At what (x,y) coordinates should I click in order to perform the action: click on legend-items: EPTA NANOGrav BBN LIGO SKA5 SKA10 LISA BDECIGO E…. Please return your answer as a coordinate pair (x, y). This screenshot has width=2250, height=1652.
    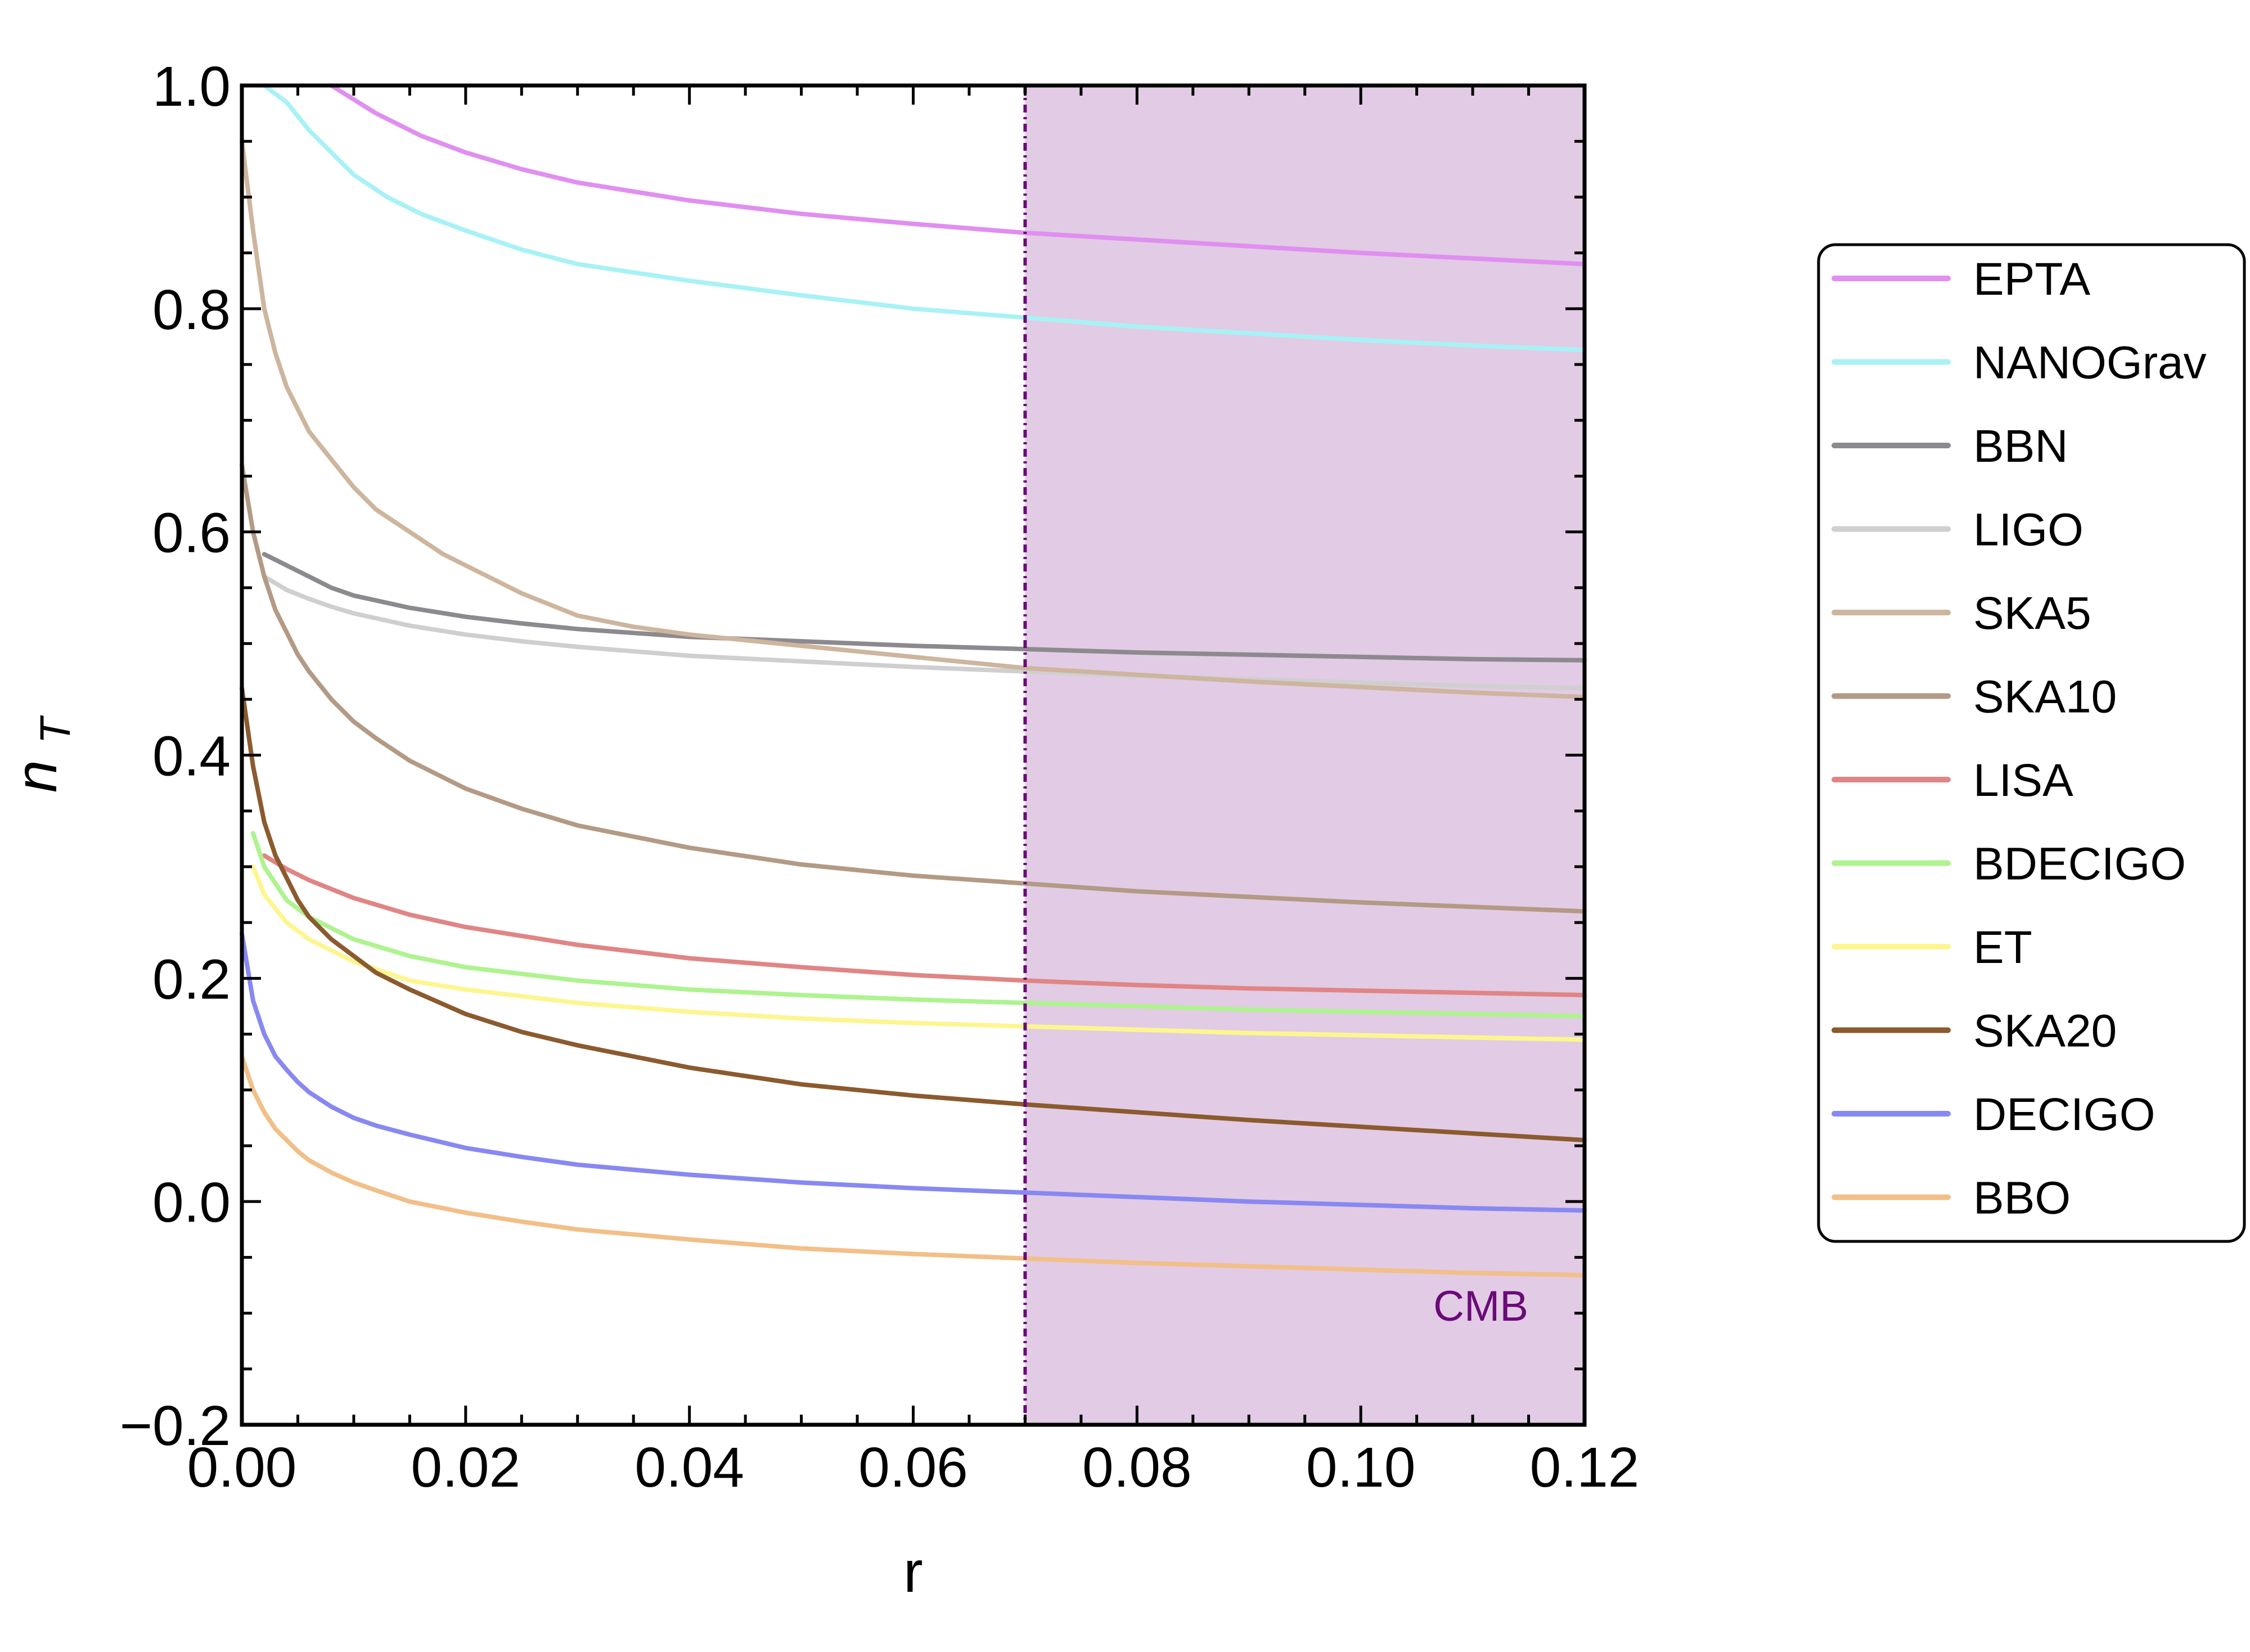
    Looking at the image, I should click on (2019, 739).